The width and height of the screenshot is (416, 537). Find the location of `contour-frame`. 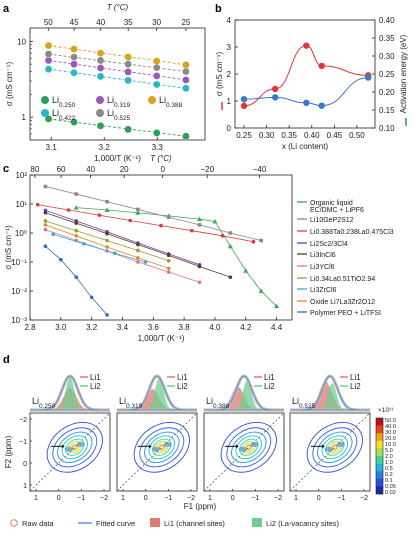

contour-frame is located at coordinates (70, 452).